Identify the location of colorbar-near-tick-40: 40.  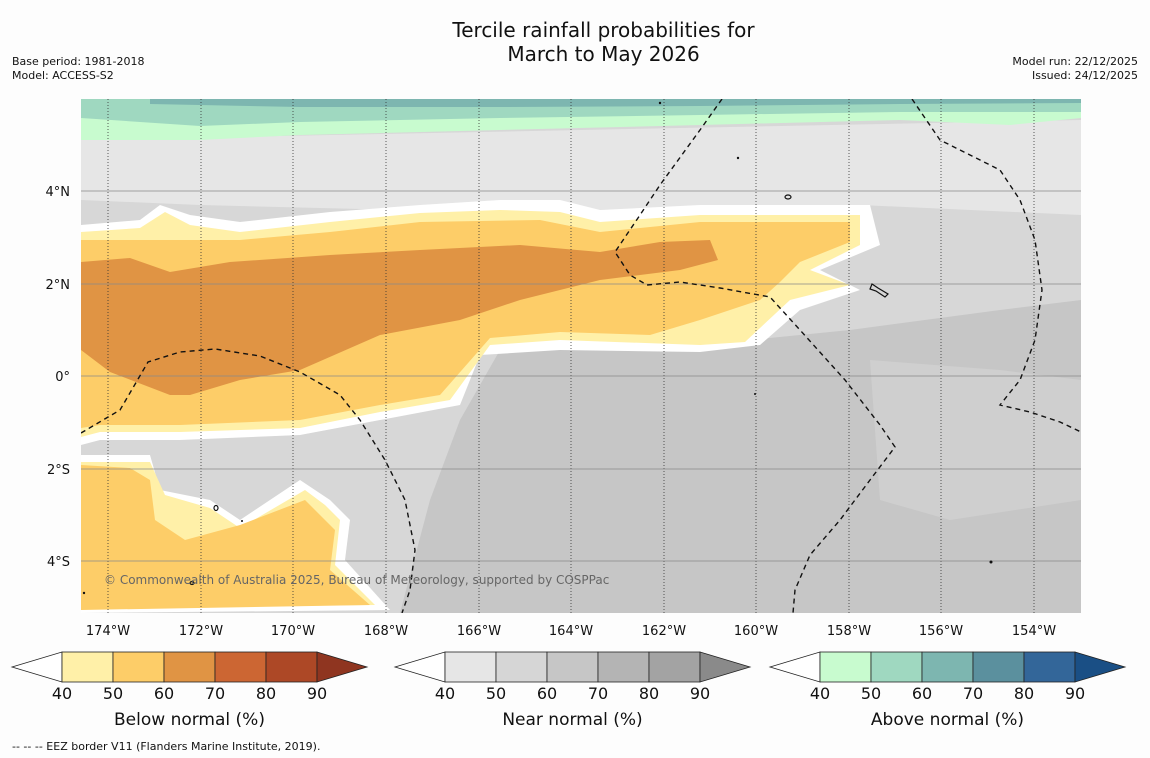
(445, 693).